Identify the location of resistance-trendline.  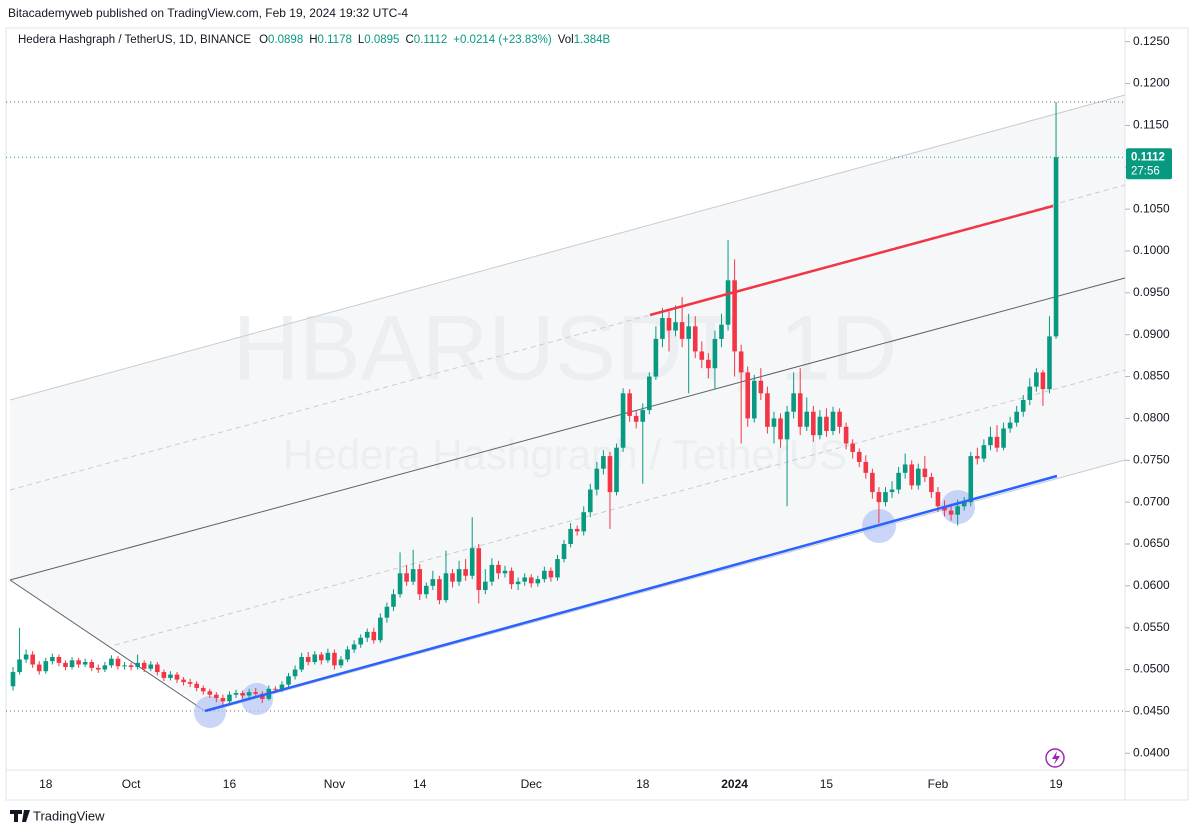
(851, 260).